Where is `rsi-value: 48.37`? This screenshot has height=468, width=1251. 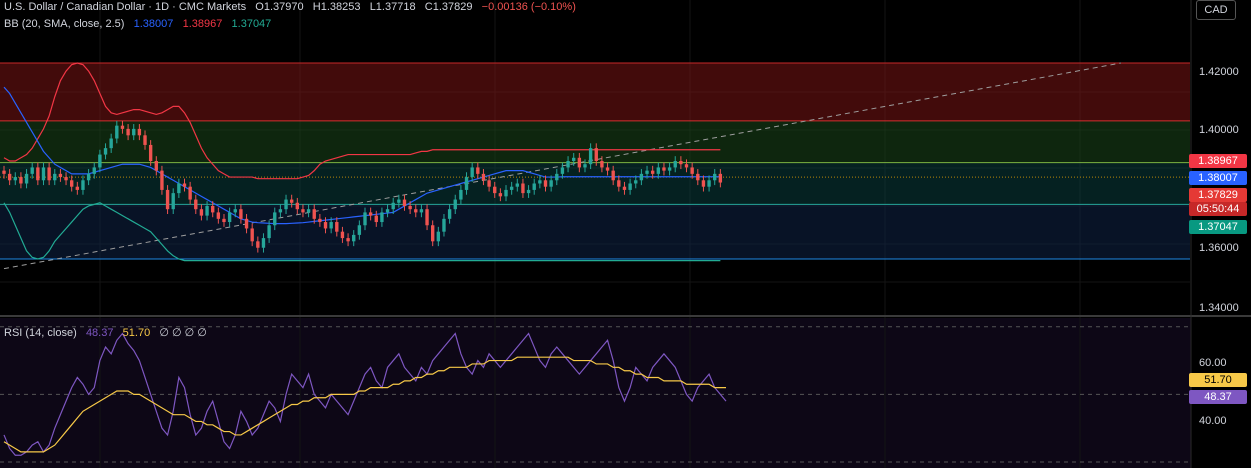 rsi-value: 48.37 is located at coordinates (99, 333).